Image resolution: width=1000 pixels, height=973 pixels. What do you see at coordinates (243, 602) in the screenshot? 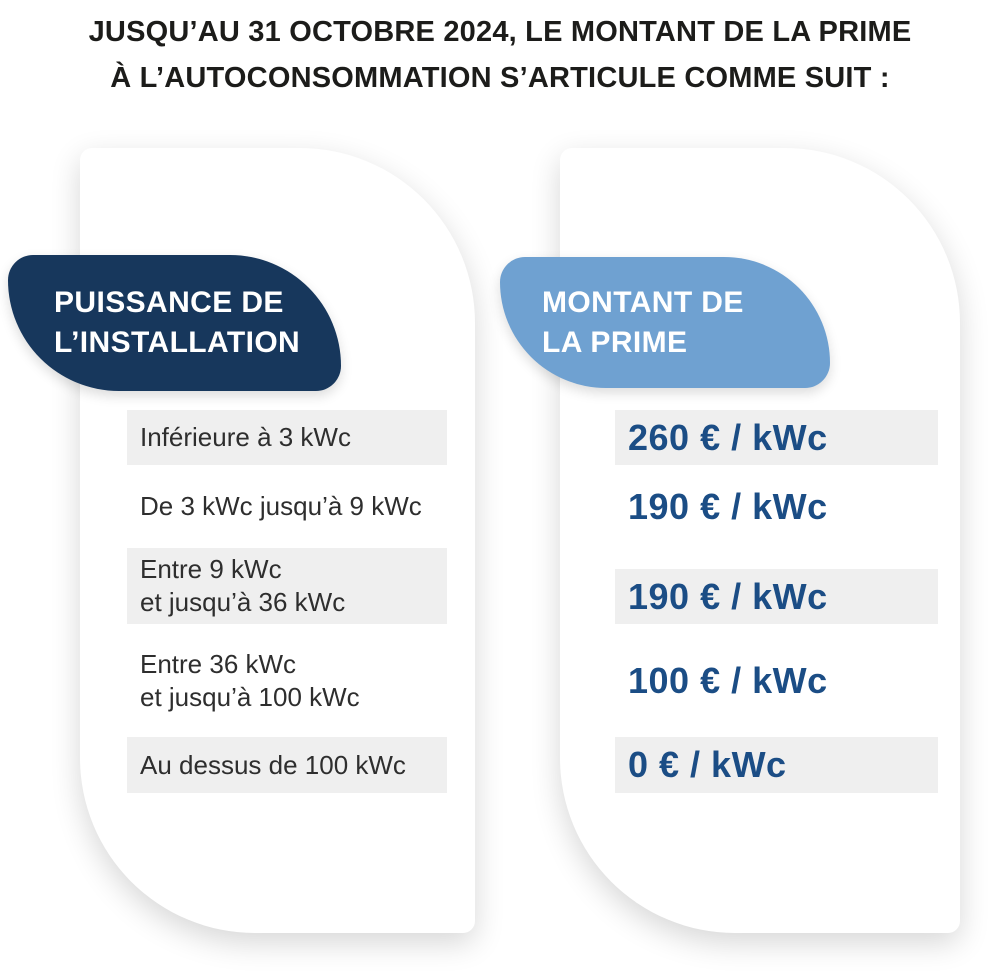
I see `power-row-text: et jusqu’à 36 kWc` at bounding box center [243, 602].